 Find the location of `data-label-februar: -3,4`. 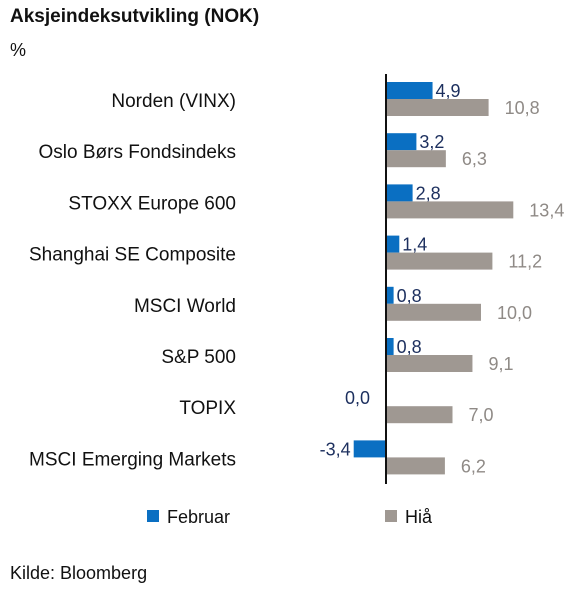

data-label-februar: -3,4 is located at coordinates (335, 449).